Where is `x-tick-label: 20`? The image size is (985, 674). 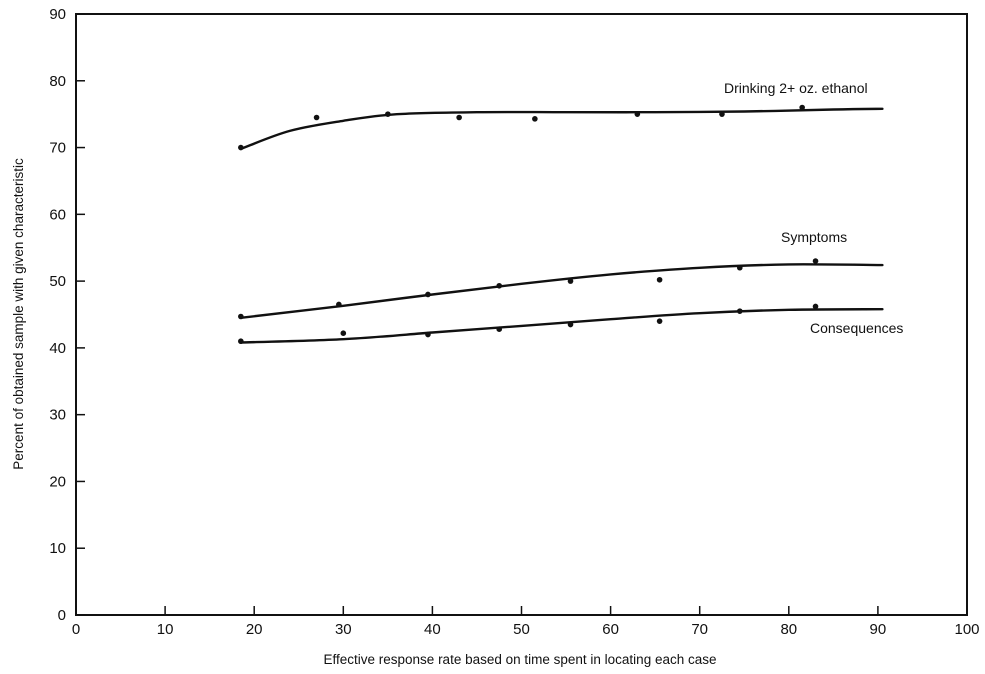
x-tick-label: 20 is located at coordinates (254, 629).